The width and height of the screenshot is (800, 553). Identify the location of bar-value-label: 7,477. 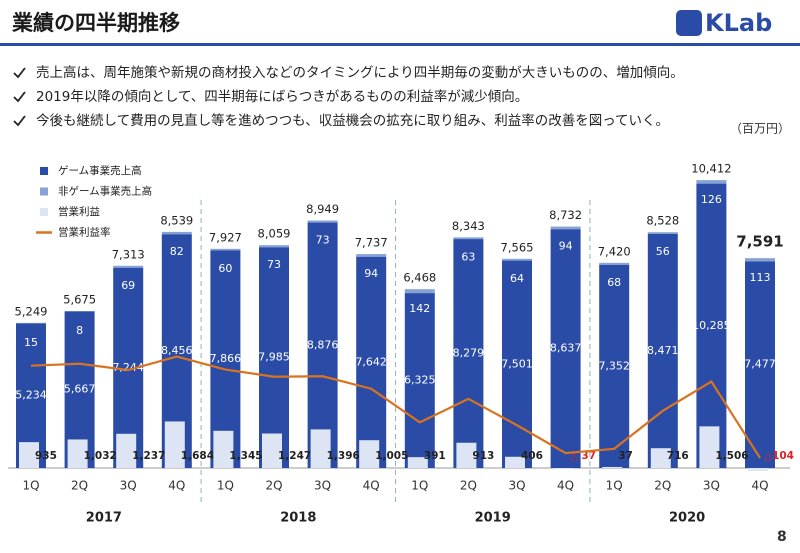
(760, 364).